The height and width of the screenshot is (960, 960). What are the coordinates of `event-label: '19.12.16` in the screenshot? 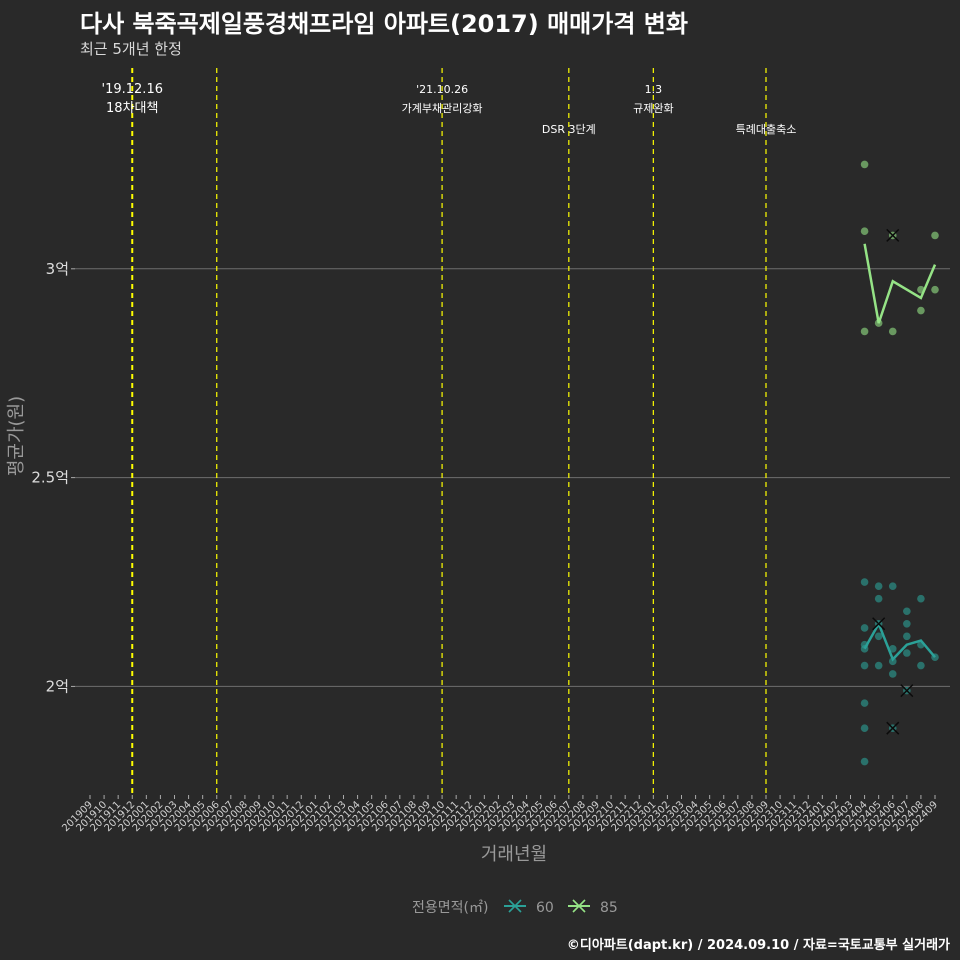 It's located at (132, 89).